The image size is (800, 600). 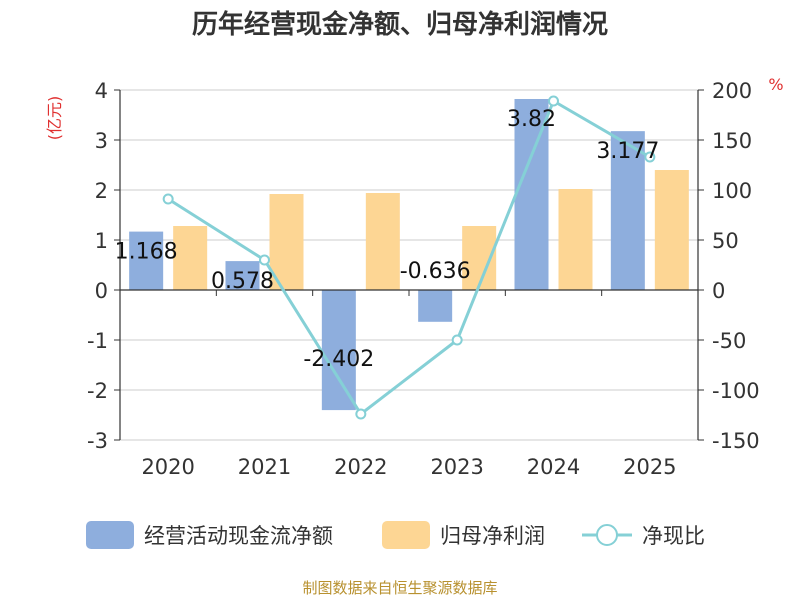 What do you see at coordinates (553, 467) in the screenshot?
I see `category-label: 2024` at bounding box center [553, 467].